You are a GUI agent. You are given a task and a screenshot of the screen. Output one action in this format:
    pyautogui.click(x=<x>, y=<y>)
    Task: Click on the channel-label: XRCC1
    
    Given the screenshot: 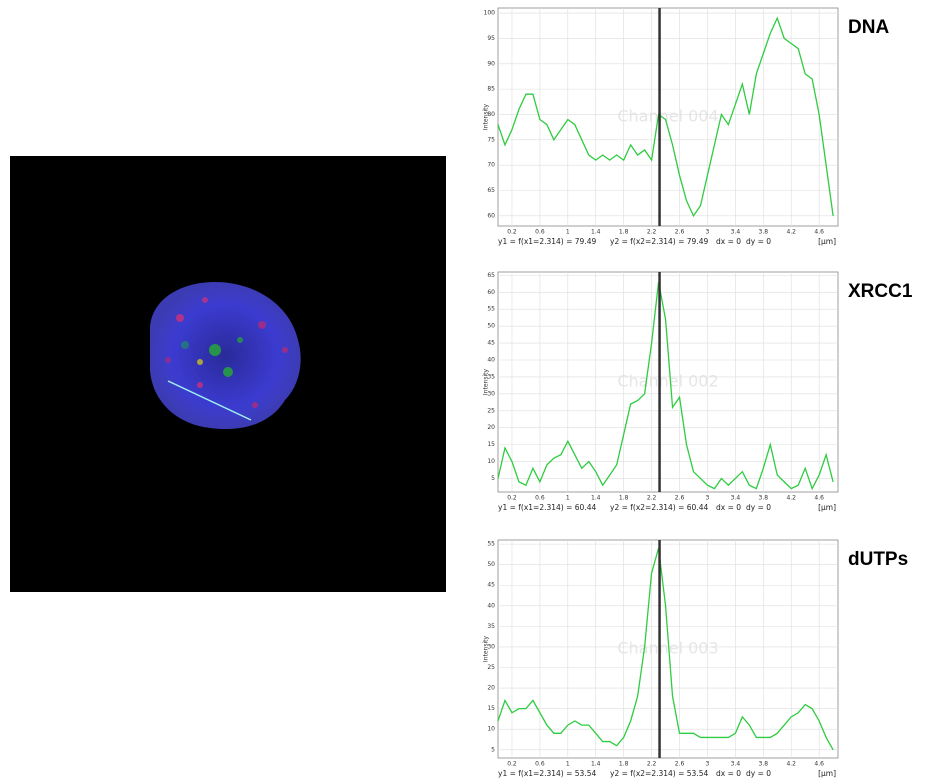 What is the action you would take?
    pyautogui.click(x=880, y=291)
    